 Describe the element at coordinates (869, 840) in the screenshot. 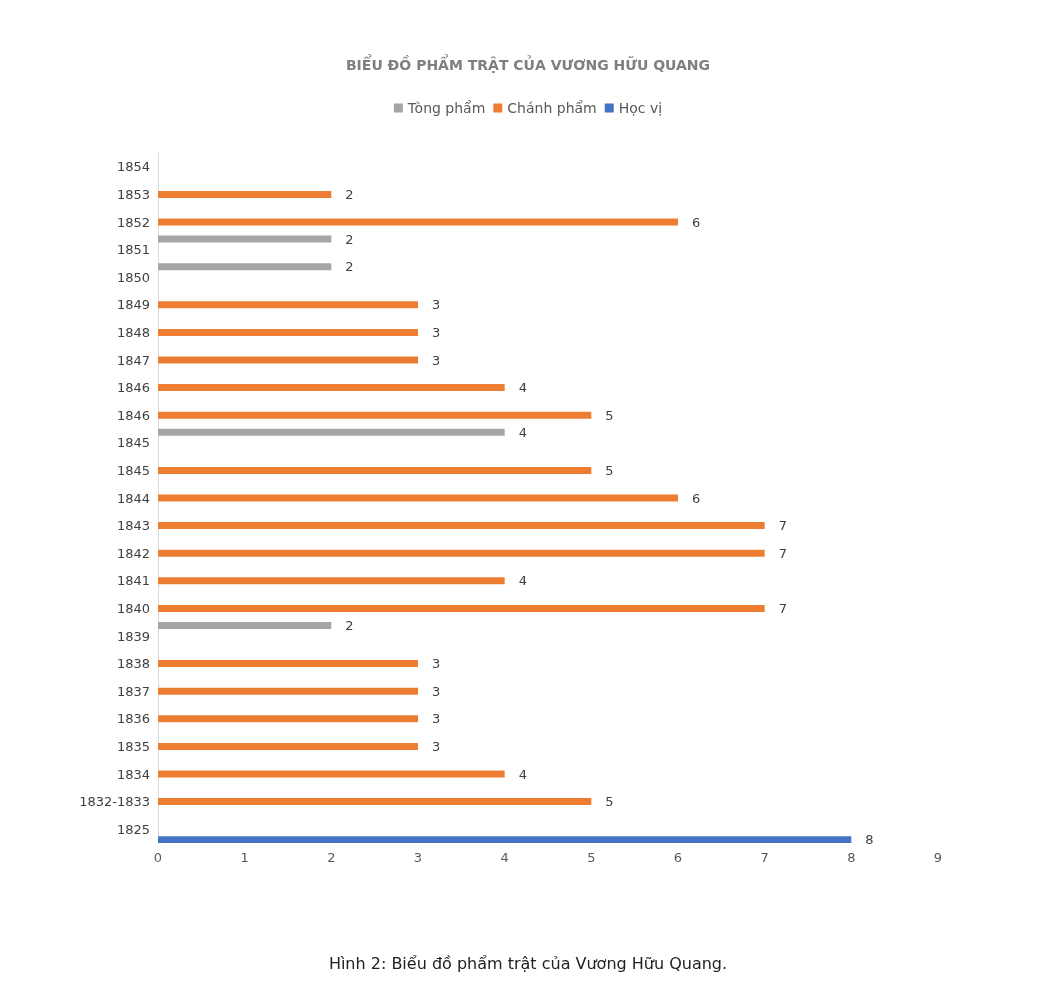

I see `data-label: 8` at that location.